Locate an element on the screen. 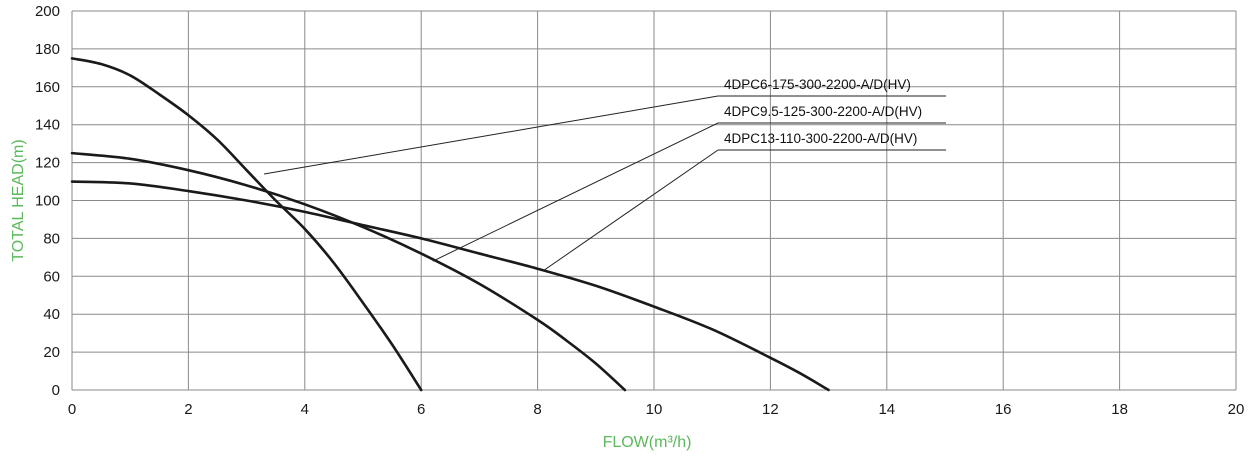 This screenshot has width=1258, height=460. y-tick-label: 160 is located at coordinates (47, 87).